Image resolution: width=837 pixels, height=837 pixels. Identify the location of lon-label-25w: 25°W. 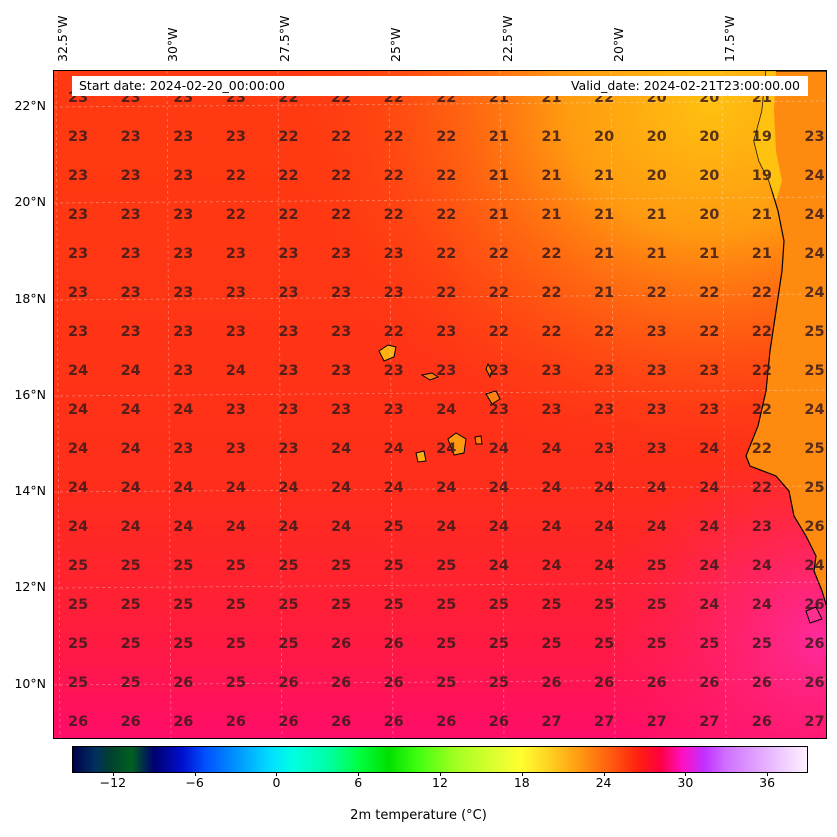
(395, 44).